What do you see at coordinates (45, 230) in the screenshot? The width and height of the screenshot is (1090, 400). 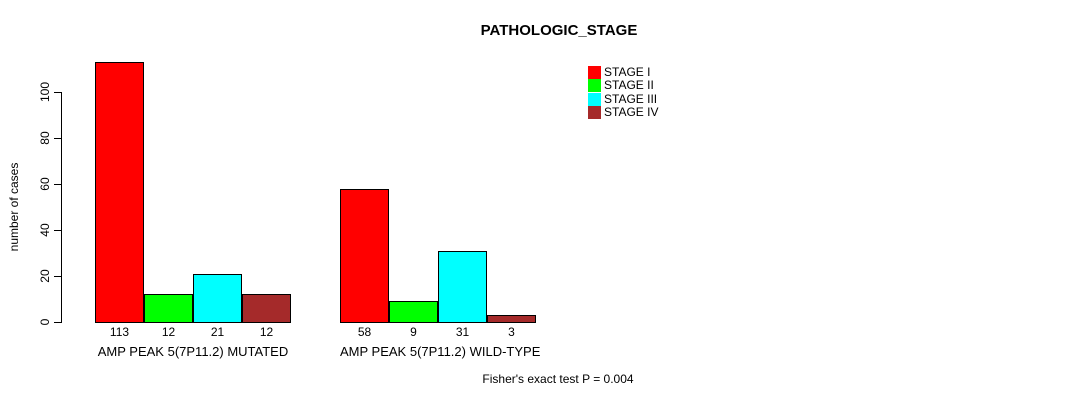 I see `y-tick-label: 40` at bounding box center [45, 230].